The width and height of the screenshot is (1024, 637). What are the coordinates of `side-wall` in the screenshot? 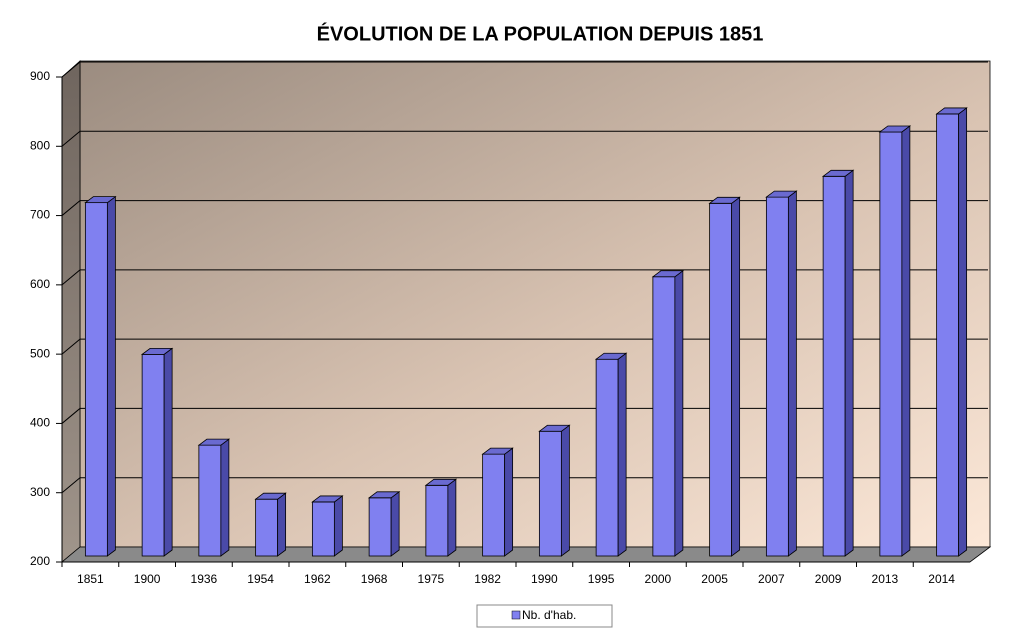 It's located at (71, 311).